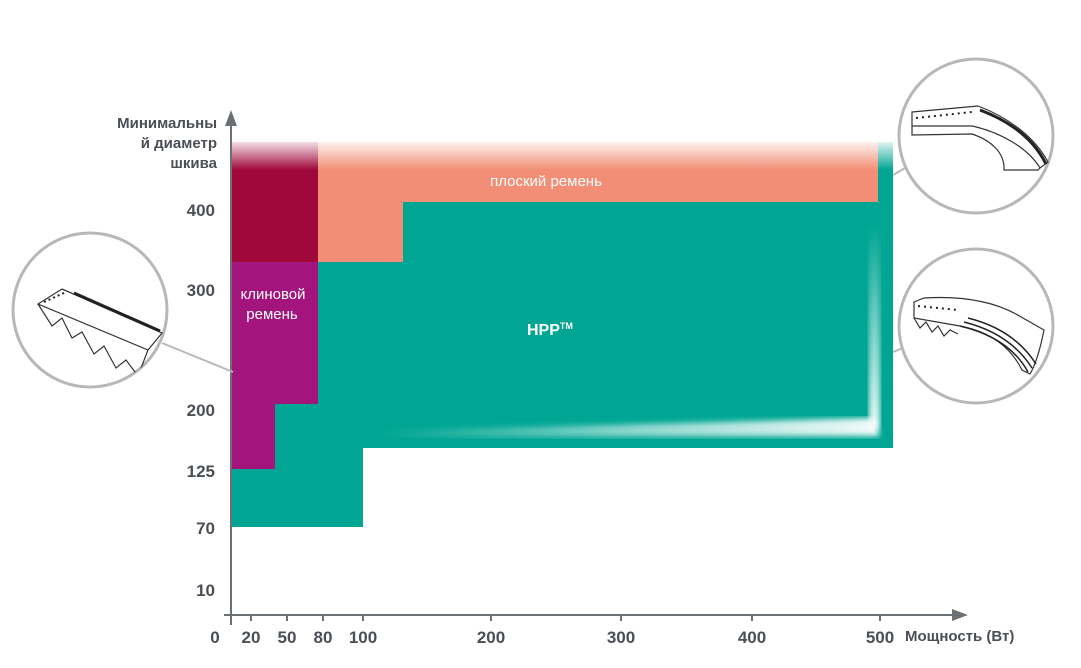 This screenshot has height=668, width=1081. What do you see at coordinates (546, 181) in the screenshot?
I see `flat-belt-label: плоский ремень` at bounding box center [546, 181].